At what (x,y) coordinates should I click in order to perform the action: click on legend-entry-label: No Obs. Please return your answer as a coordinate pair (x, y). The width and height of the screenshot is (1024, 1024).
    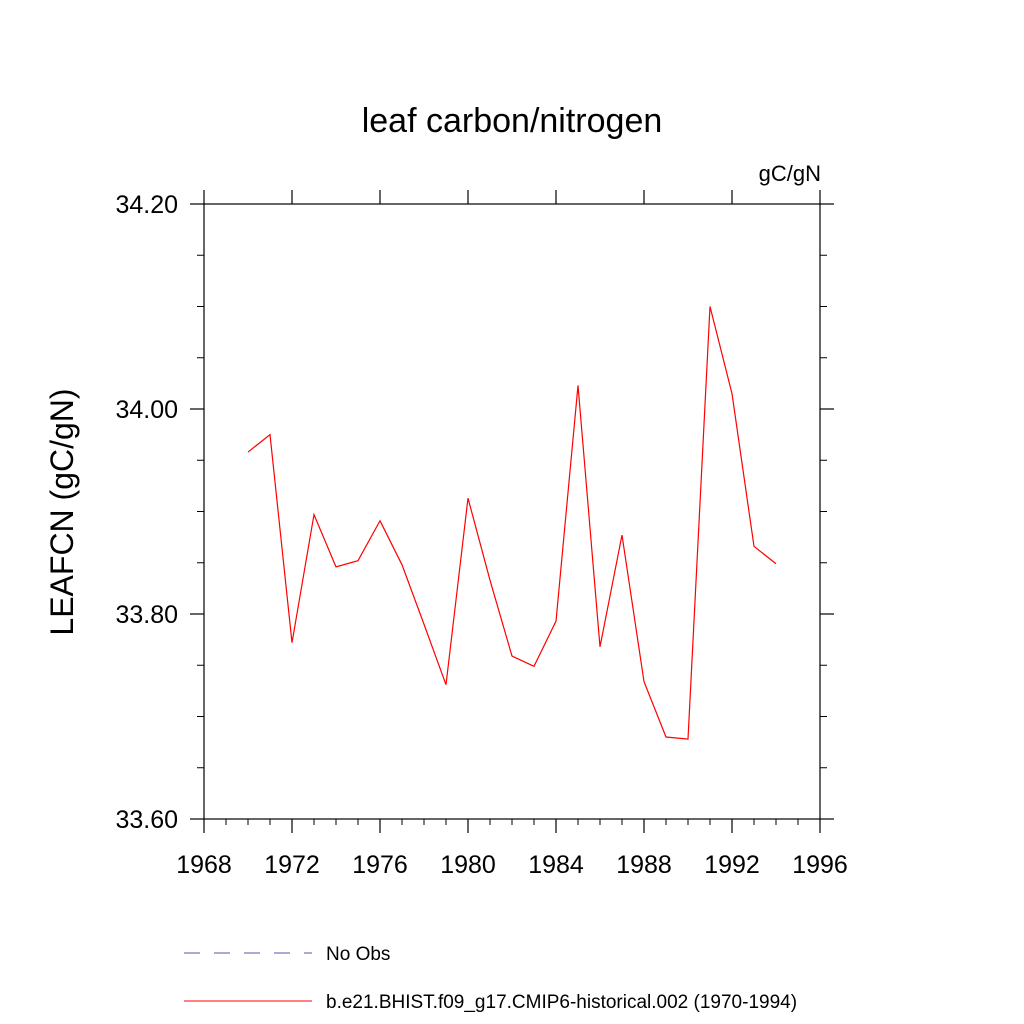
    Looking at the image, I should click on (358, 954).